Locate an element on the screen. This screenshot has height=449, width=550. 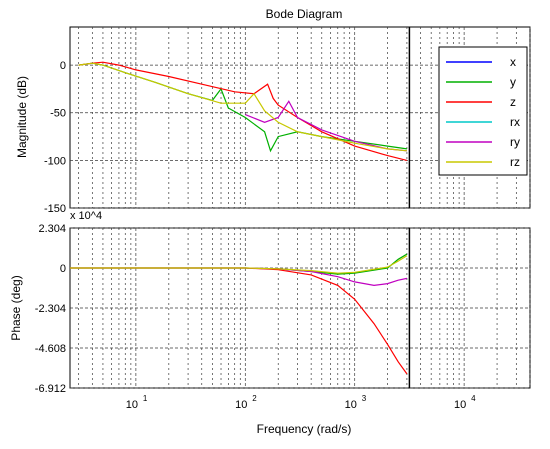
magnitude-y-tick-label: -150 is located at coordinates (55, 209).